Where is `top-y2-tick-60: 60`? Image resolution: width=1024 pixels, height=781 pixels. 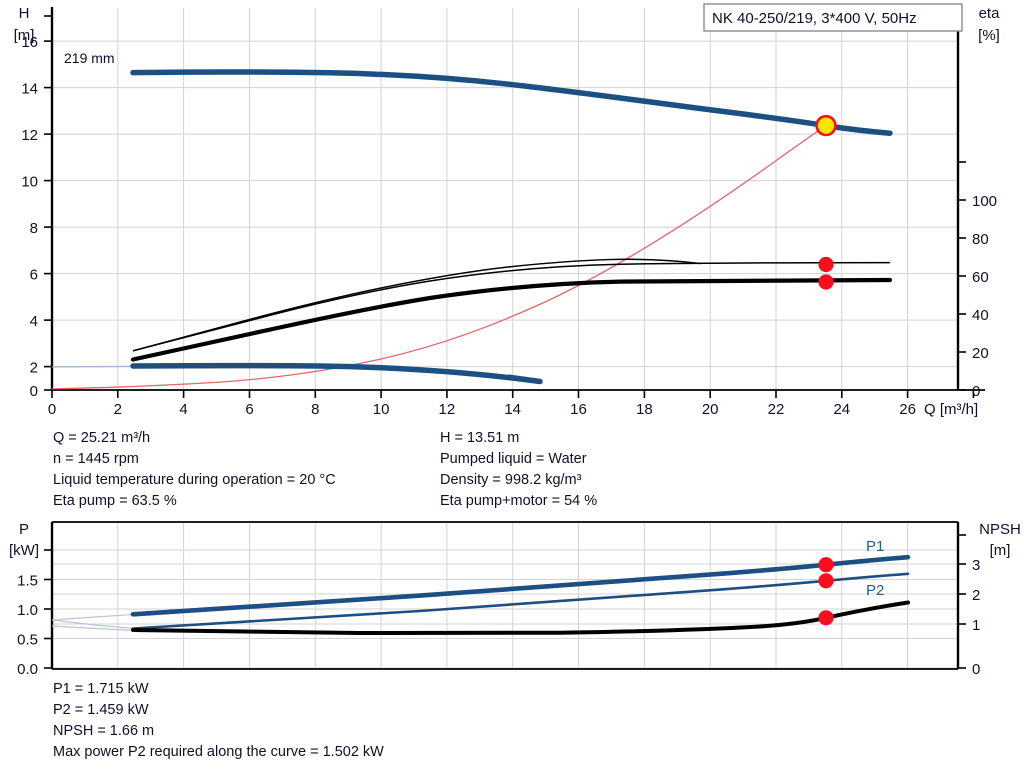
top-y2-tick-60: 60 is located at coordinates (980, 277).